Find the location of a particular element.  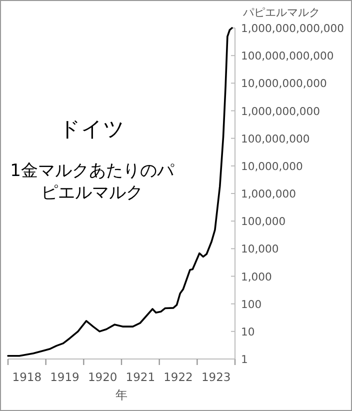

x-tick-label: 1923 is located at coordinates (216, 377).